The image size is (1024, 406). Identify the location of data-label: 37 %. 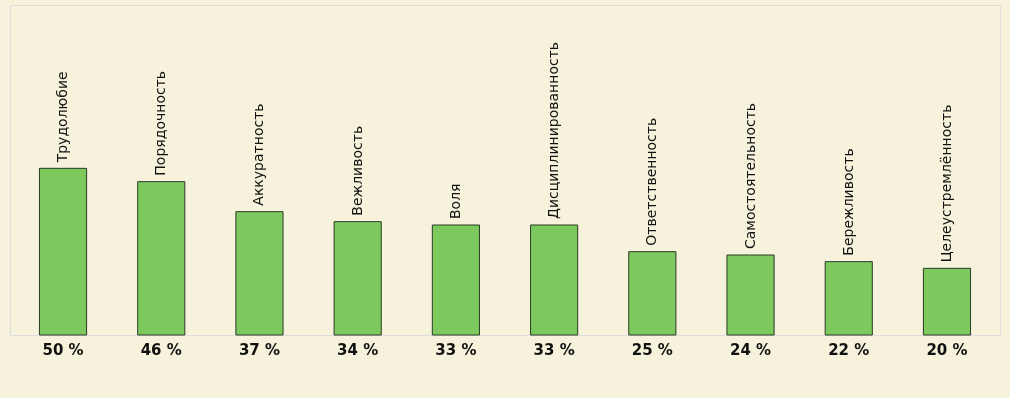
(259, 350).